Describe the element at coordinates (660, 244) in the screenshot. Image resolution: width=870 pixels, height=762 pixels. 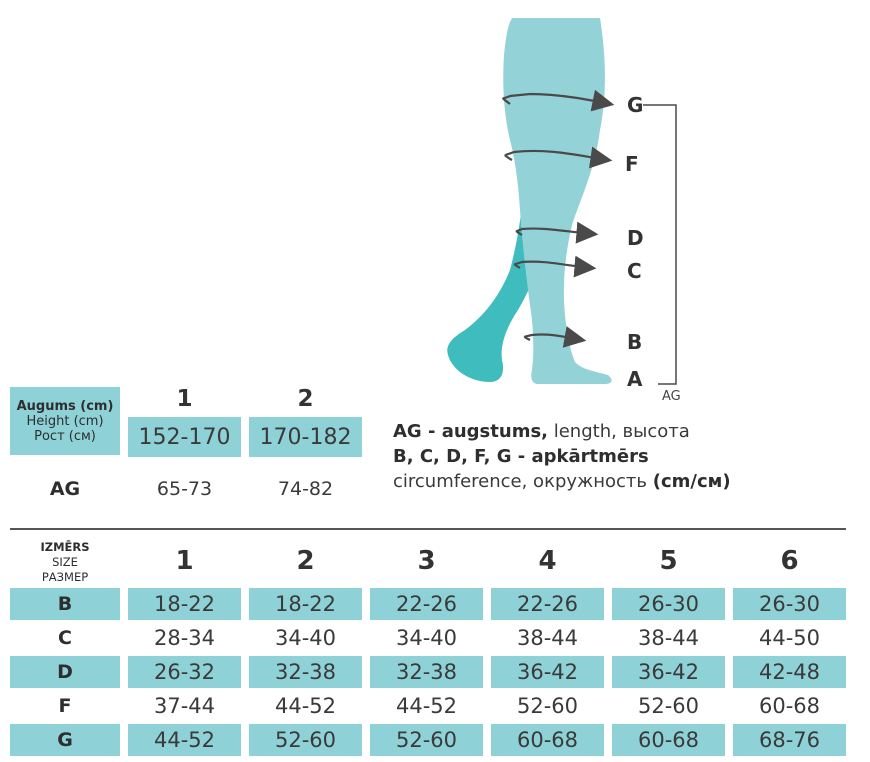
I see `ag-bracket` at that location.